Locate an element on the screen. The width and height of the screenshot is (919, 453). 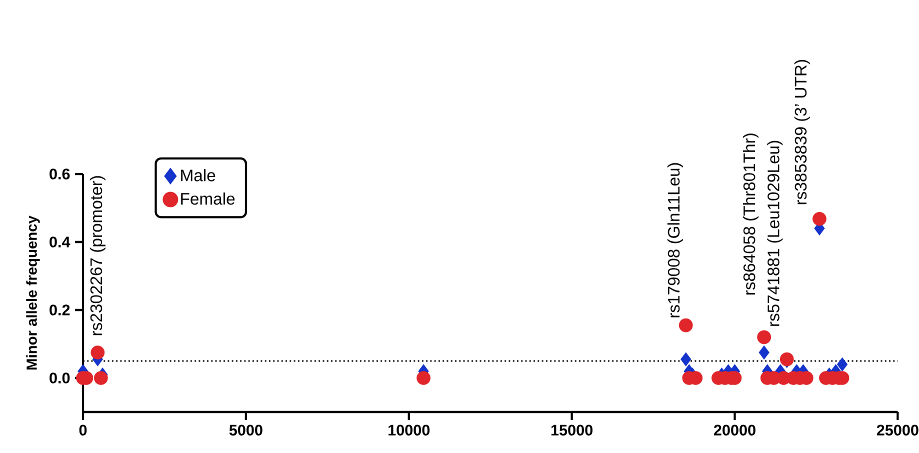
x-tick-label: 15000 is located at coordinates (571, 430).